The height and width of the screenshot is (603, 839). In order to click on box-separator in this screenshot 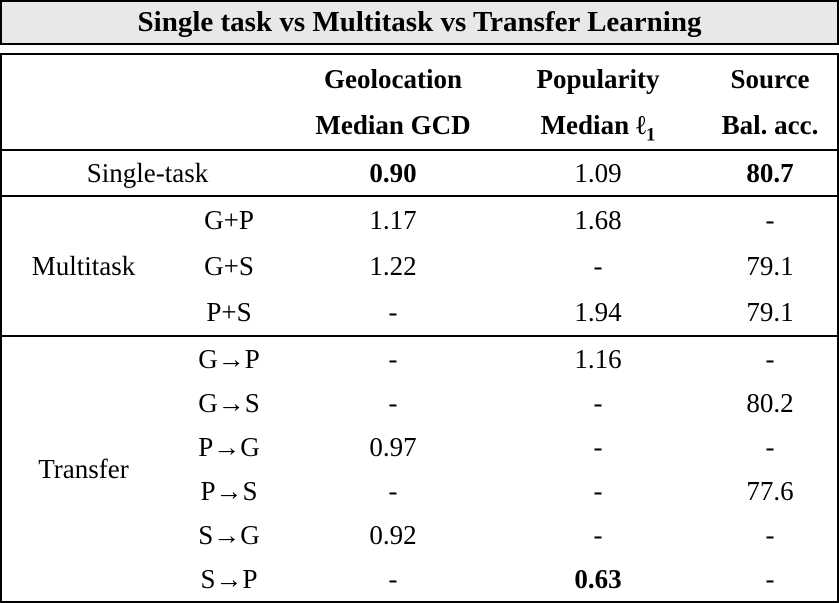, I will do `click(419, 49)`.